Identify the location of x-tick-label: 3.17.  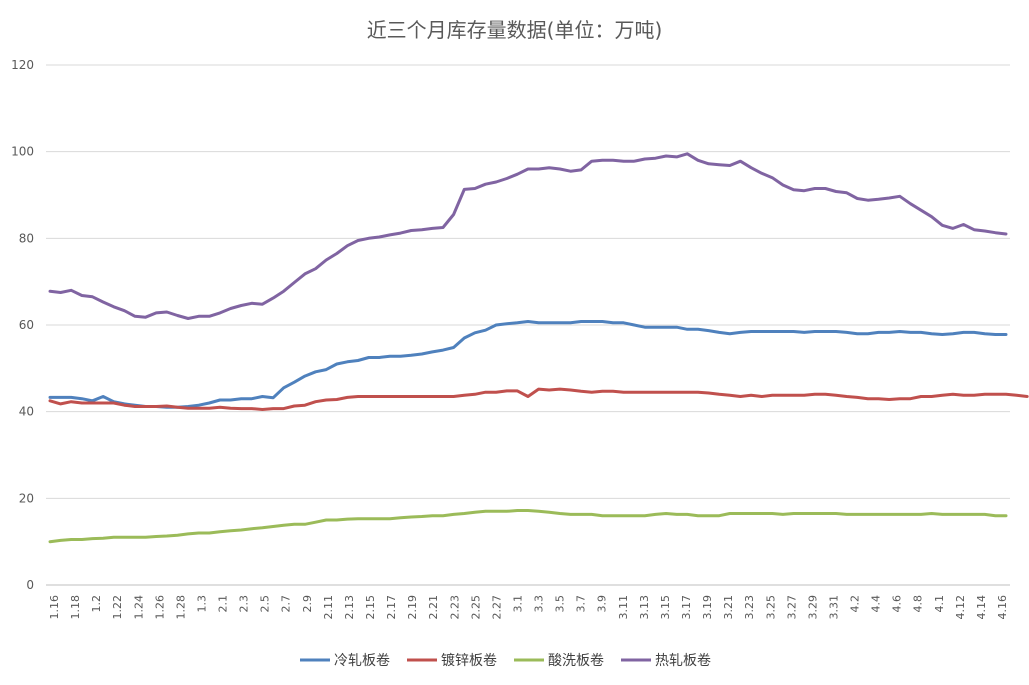
(686, 607).